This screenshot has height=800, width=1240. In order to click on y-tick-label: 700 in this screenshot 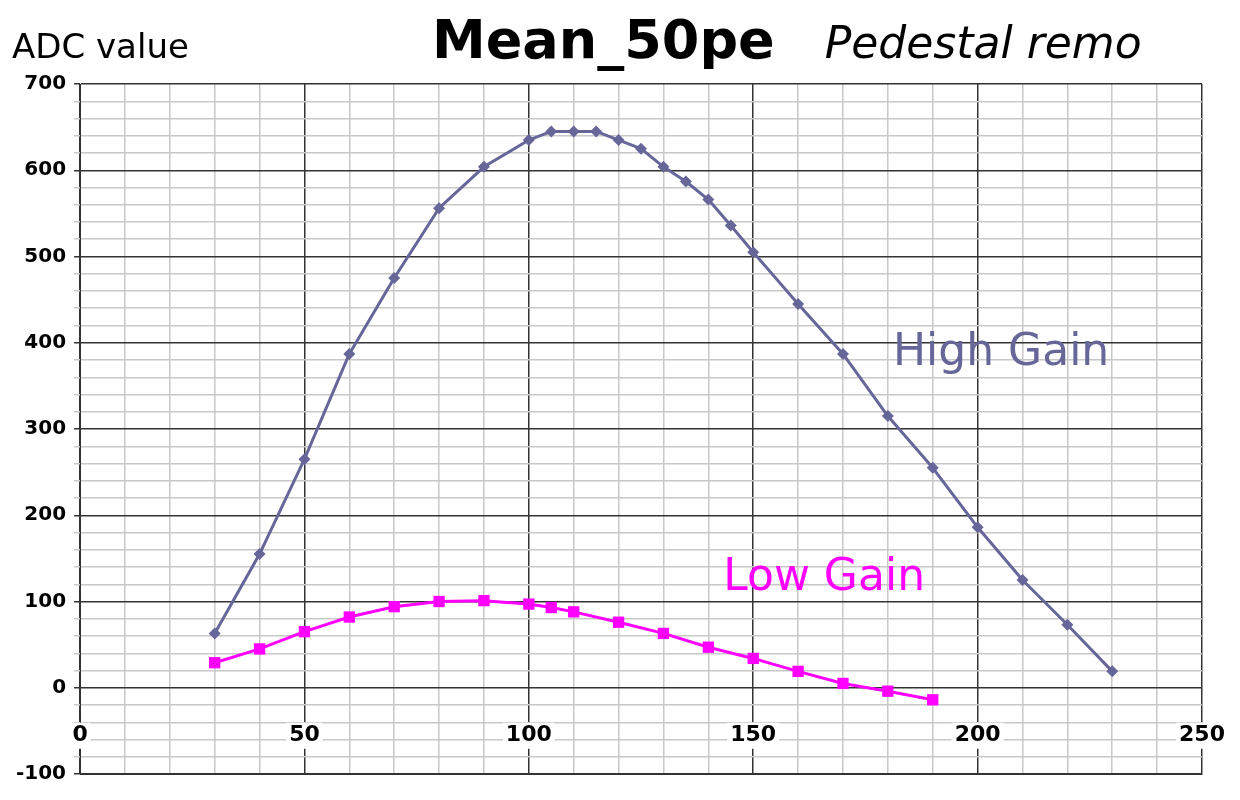, I will do `click(45, 82)`.